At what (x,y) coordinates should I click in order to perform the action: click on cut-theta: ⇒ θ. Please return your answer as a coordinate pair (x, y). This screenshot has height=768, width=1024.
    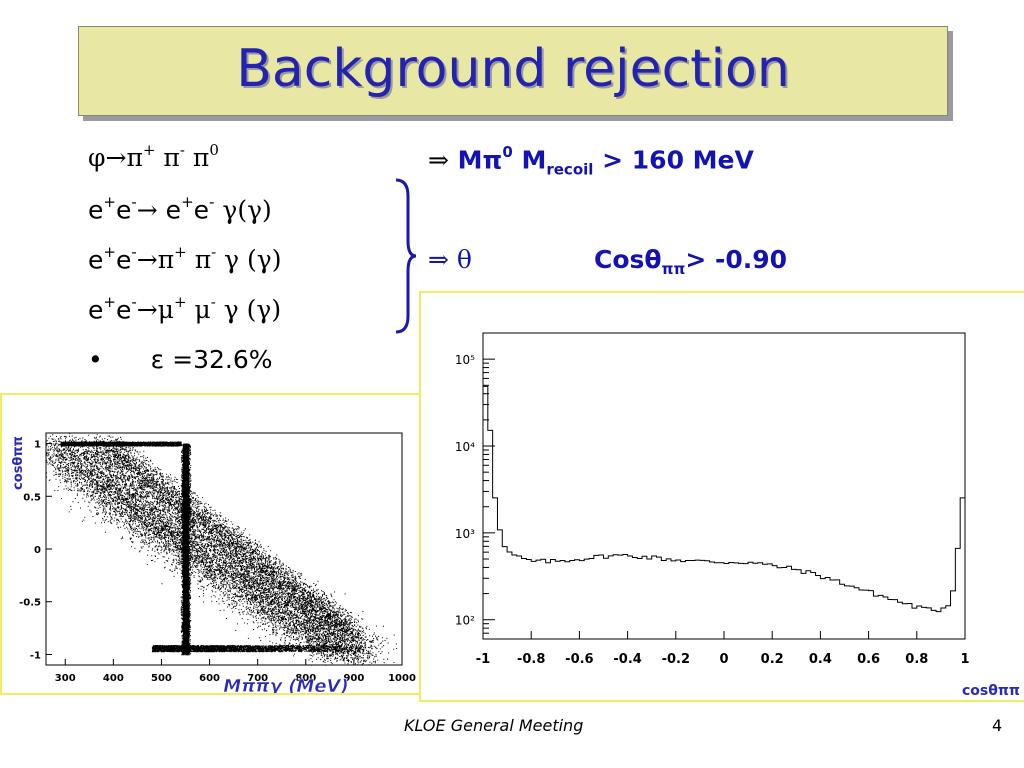
    Looking at the image, I should click on (450, 259).